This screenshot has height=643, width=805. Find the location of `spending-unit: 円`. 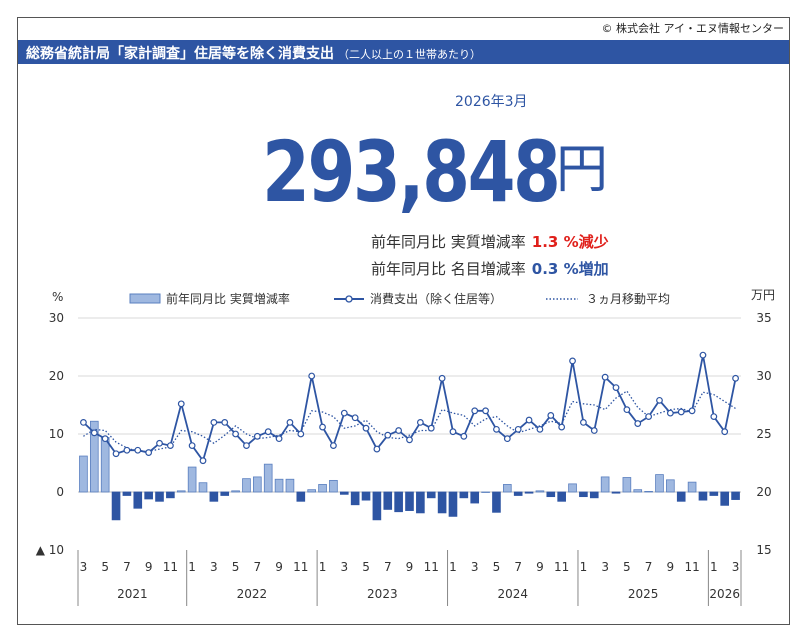

spending-unit: 円 is located at coordinates (582, 170).